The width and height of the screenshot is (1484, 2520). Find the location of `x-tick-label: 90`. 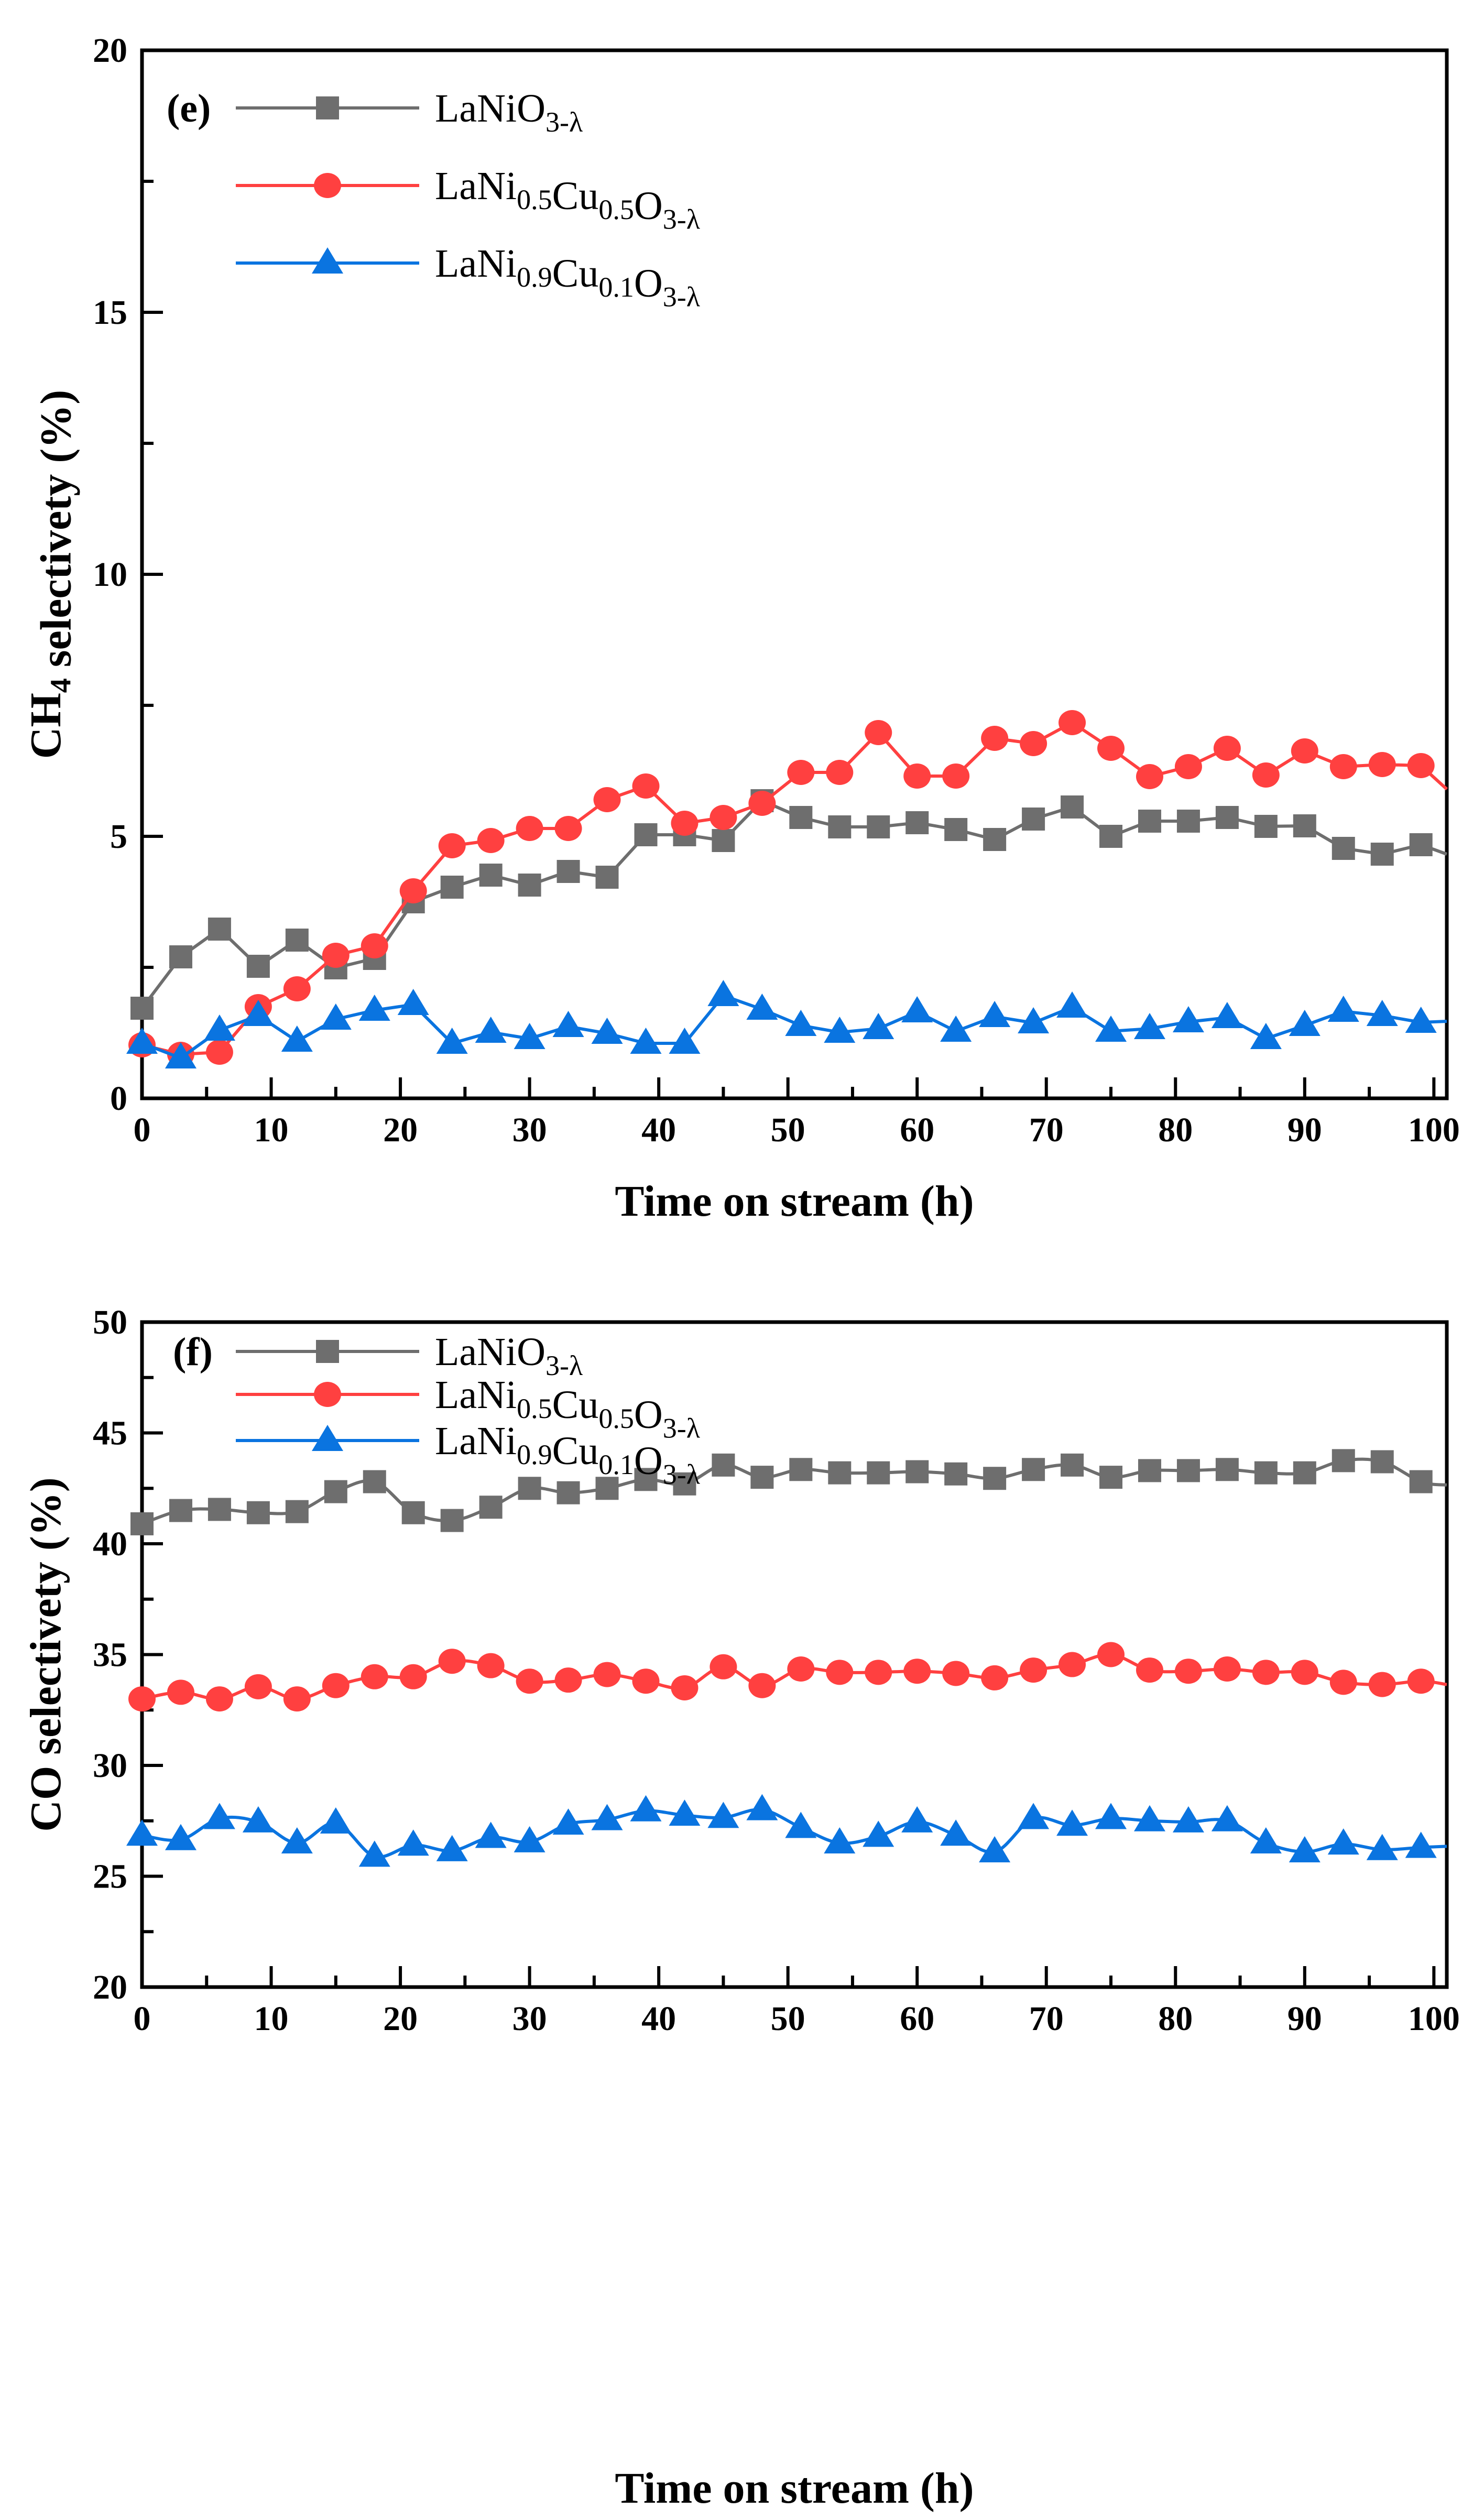

x-tick-label: 90 is located at coordinates (1304, 2019).